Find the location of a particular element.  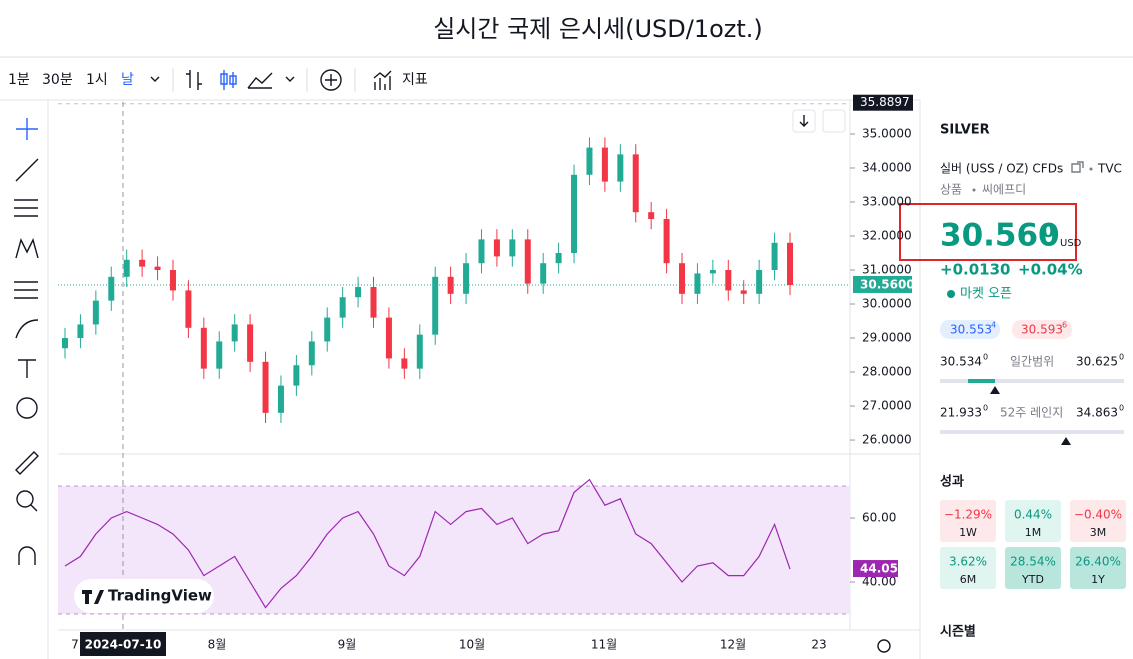

candle-icon is located at coordinates (228, 80).